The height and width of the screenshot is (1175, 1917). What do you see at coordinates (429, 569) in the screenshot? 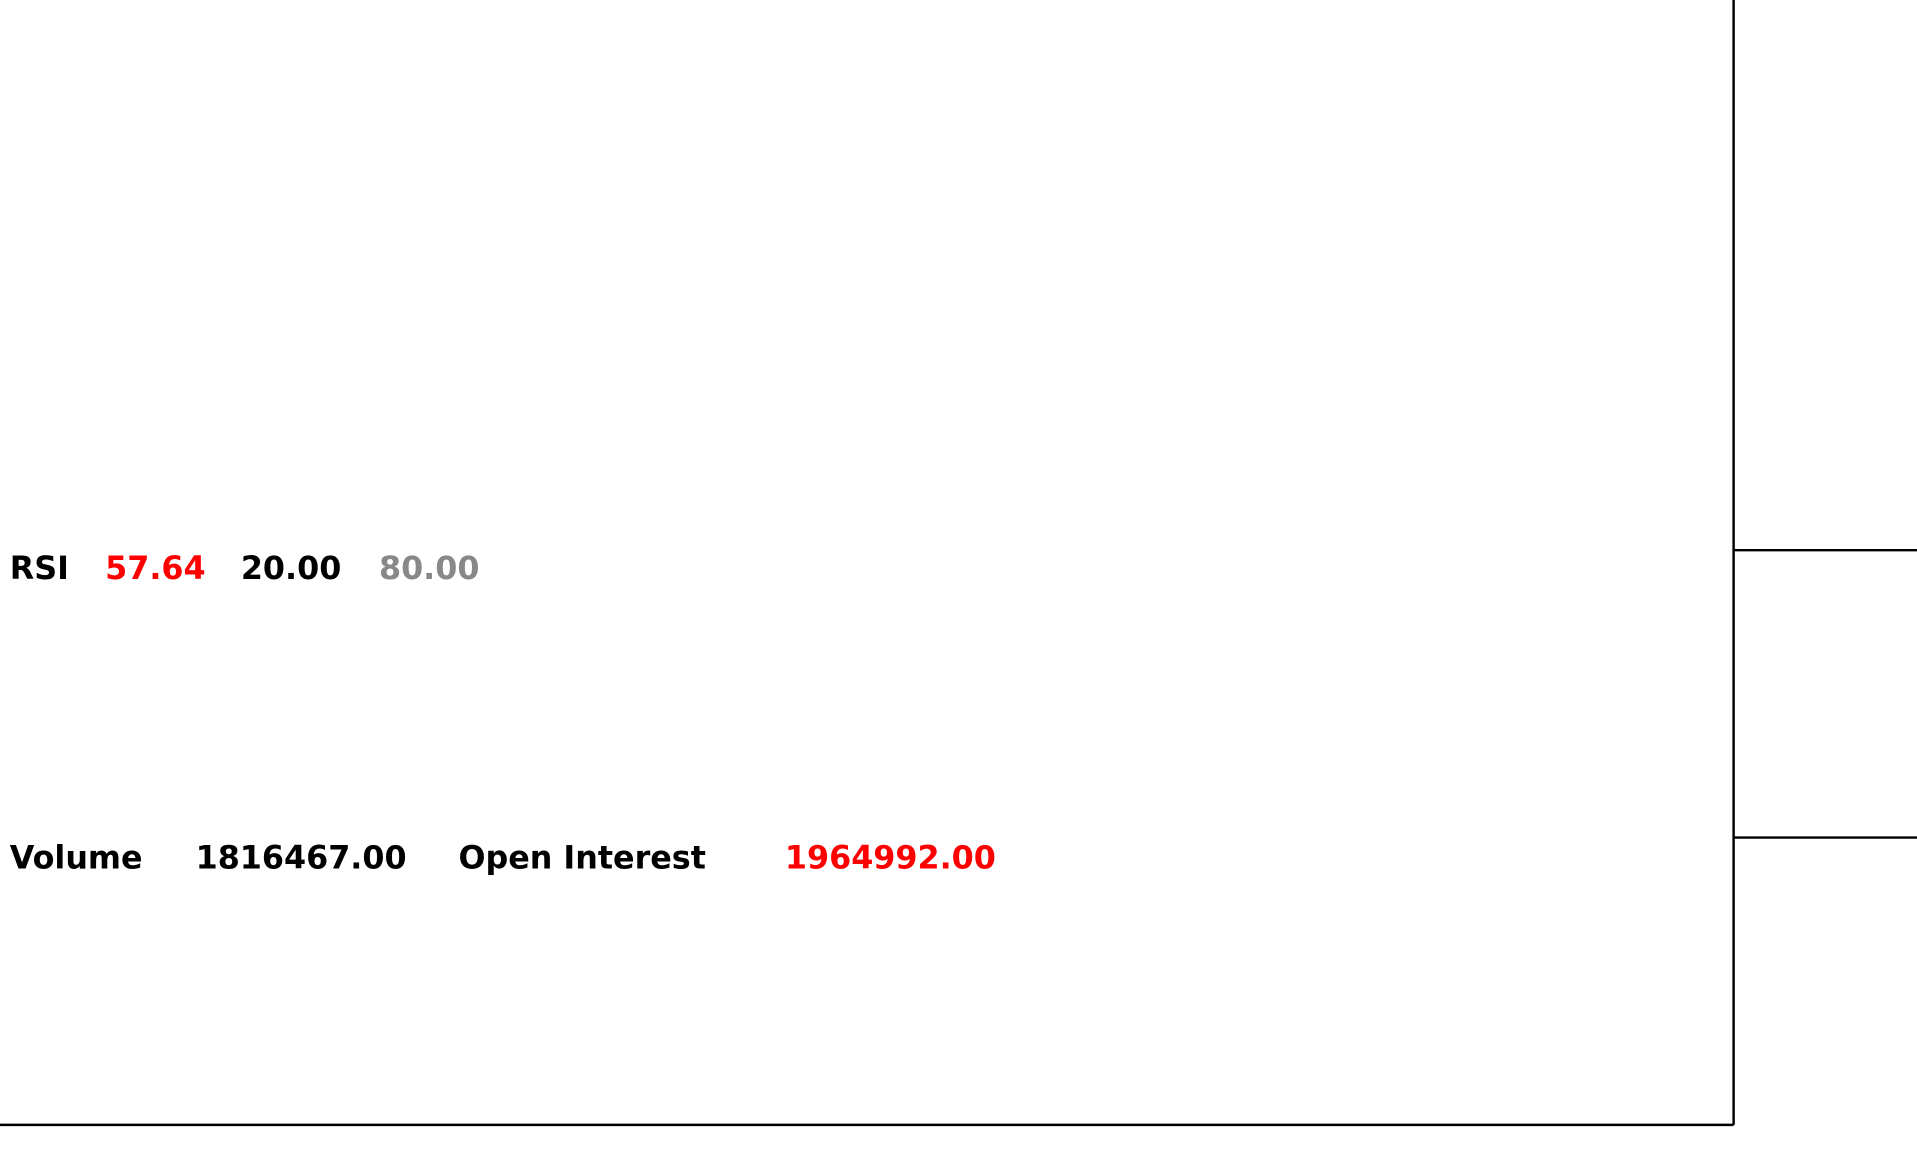
I see `rsi-level-label: 80.00` at bounding box center [429, 569].